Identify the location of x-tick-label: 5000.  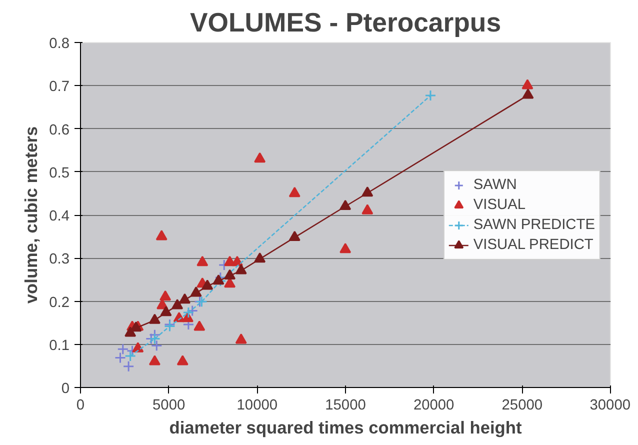
(169, 406).